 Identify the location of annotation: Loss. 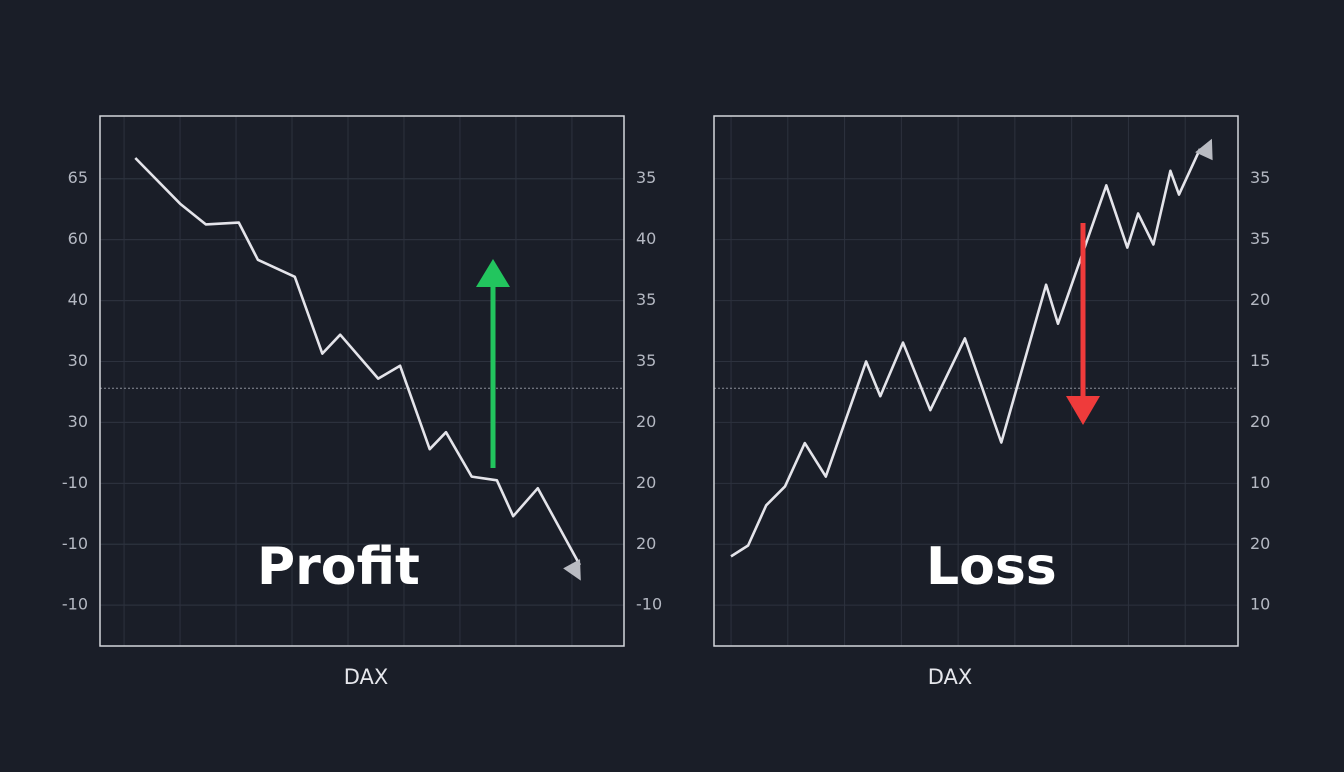
(991, 567).